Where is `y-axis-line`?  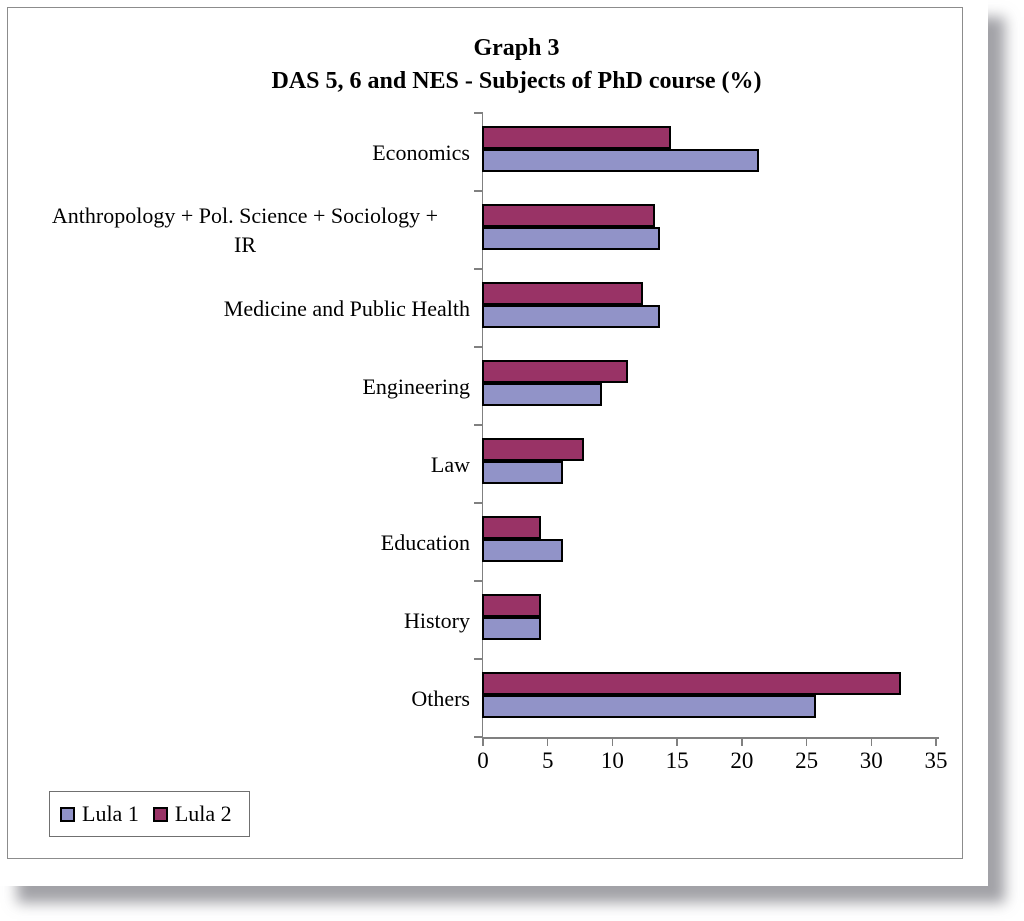
y-axis-line is located at coordinates (482, 426).